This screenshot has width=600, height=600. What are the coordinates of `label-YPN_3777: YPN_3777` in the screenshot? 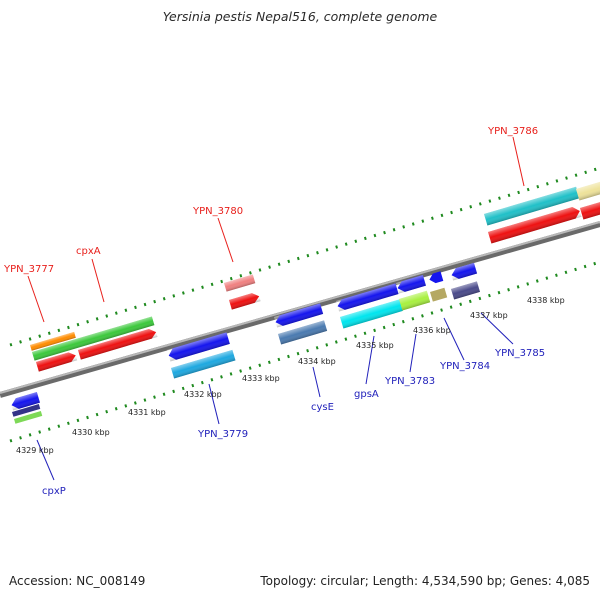 It's located at (28, 269).